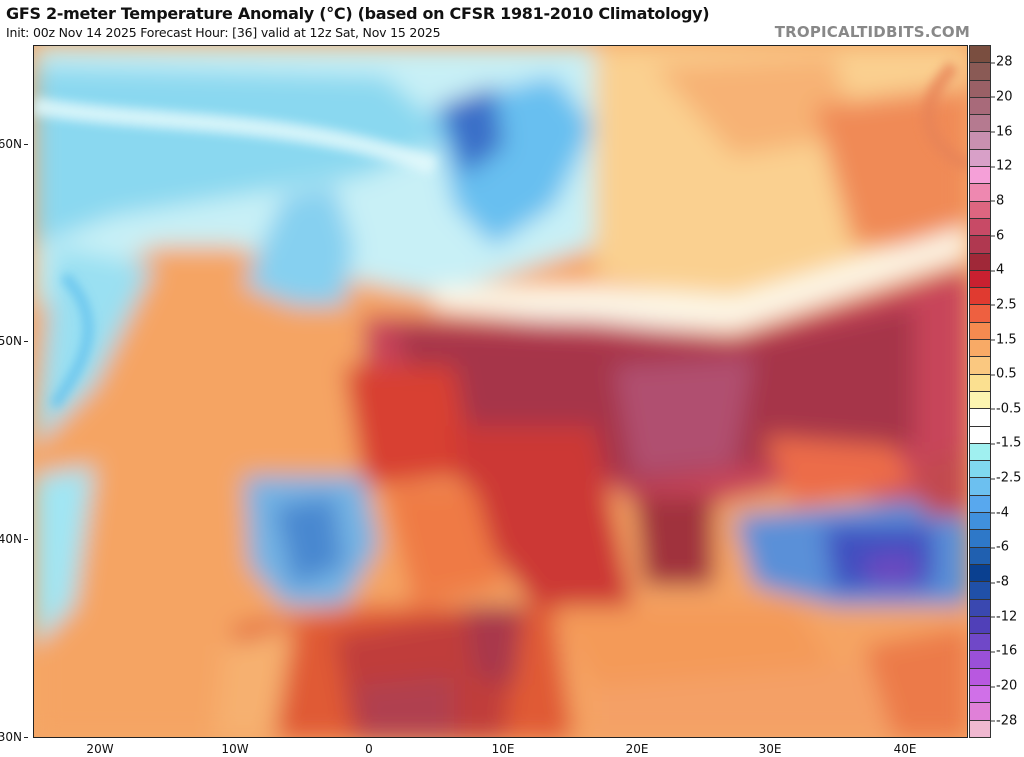  I want to click on colorbar-label: 12, so click(1002, 166).